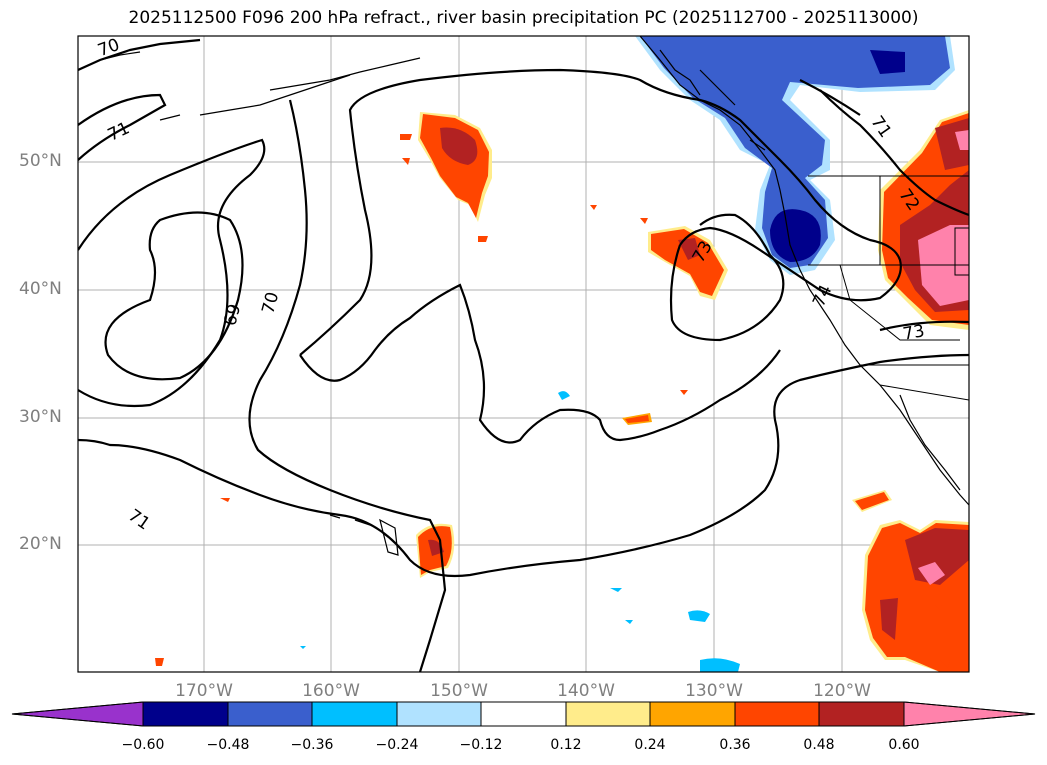  I want to click on colorbar-tick-label: 0.12, so click(566, 745).